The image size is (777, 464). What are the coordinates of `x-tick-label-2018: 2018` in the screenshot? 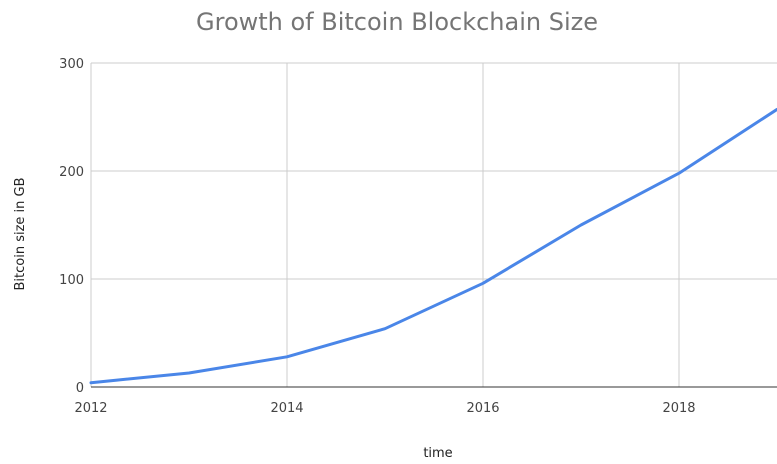 It's located at (678, 408).